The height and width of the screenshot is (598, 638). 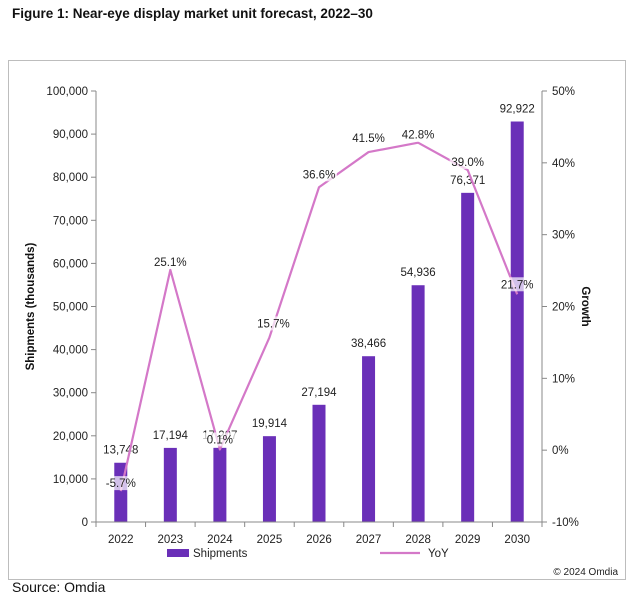 I want to click on x-tick-label: 2023, so click(x=171, y=540).